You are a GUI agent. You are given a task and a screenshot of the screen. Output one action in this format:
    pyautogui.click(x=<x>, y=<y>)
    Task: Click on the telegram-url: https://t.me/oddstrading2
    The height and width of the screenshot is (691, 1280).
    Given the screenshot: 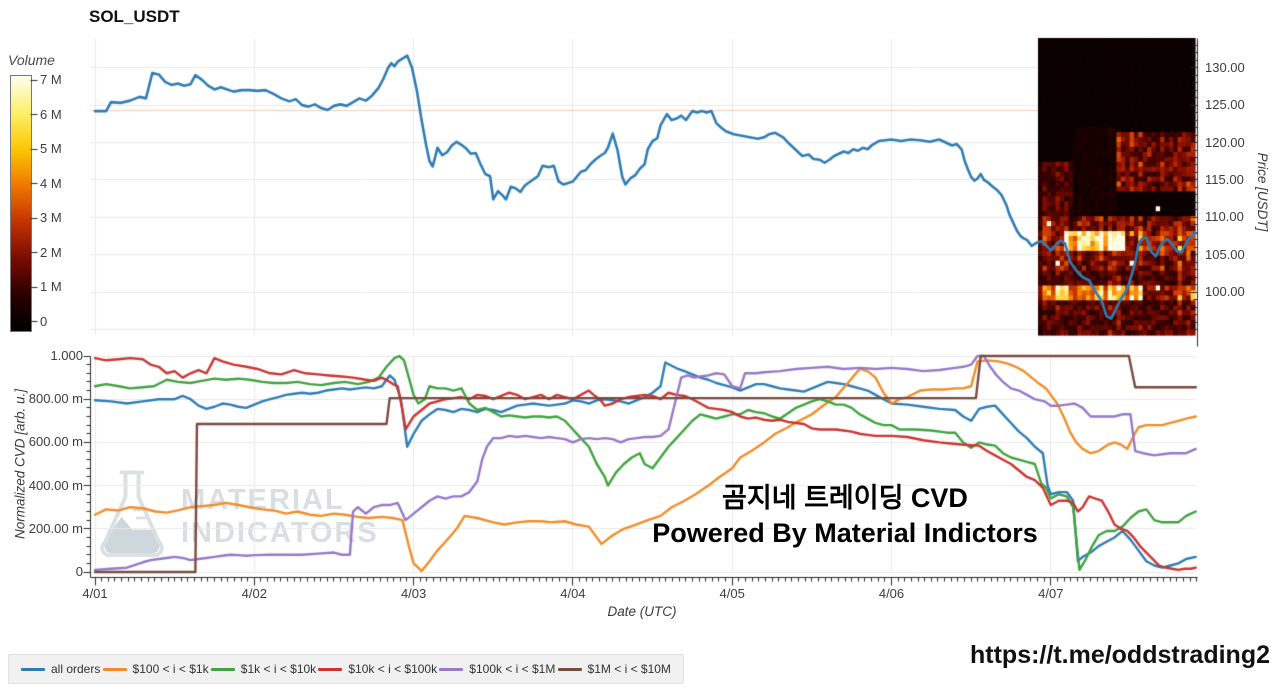 What is the action you would take?
    pyautogui.click(x=1120, y=655)
    